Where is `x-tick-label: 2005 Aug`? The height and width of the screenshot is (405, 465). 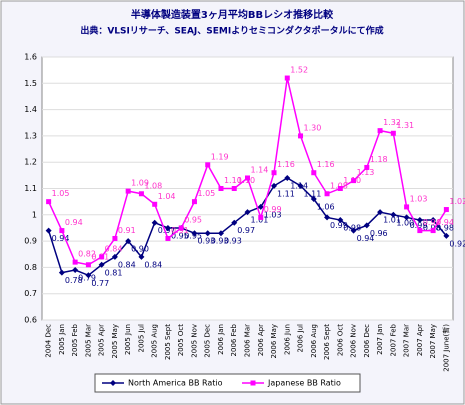 x-tick-label: 2005 Aug is located at coordinates (155, 341).